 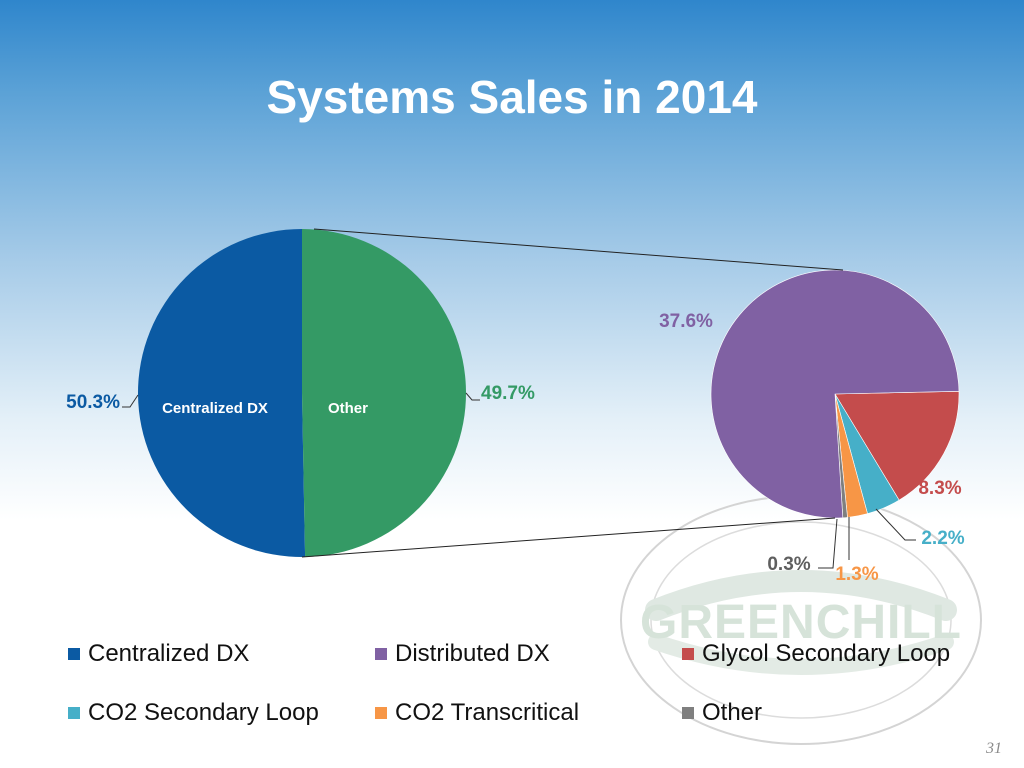 What do you see at coordinates (578, 249) in the screenshot?
I see `connector-line-top` at bounding box center [578, 249].